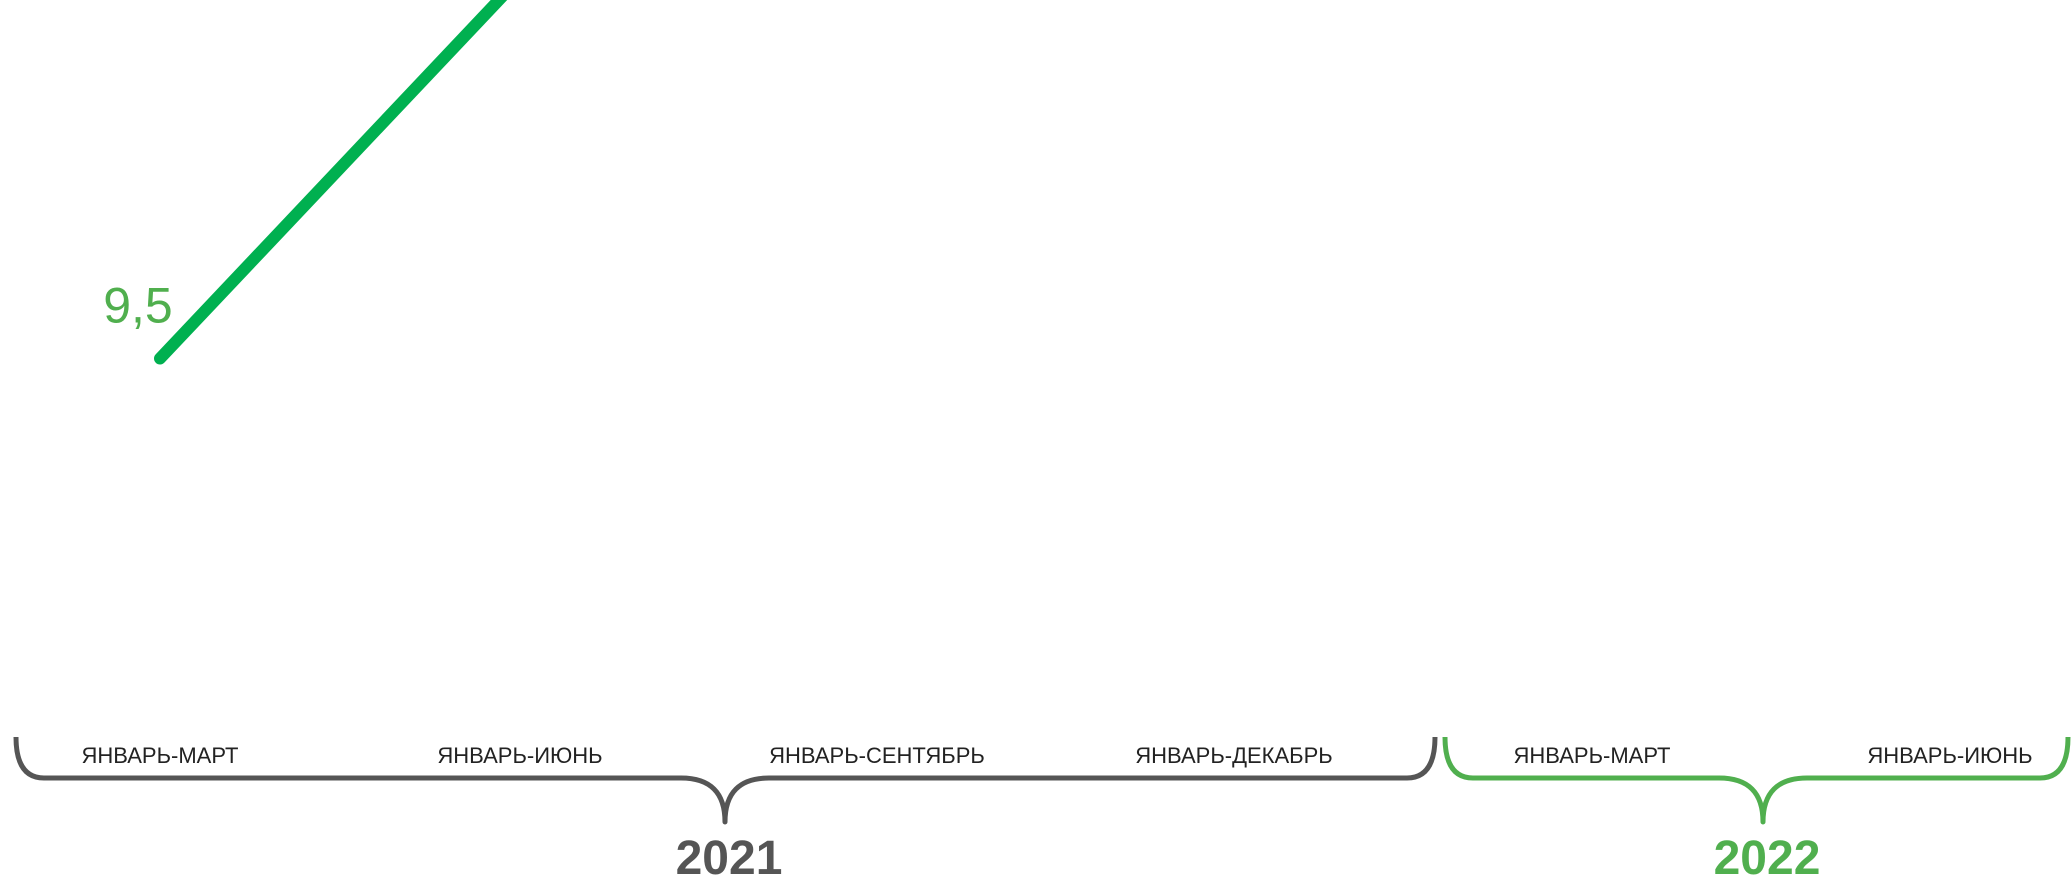 The height and width of the screenshot is (876, 2072). Describe the element at coordinates (729, 854) in the screenshot. I see `year-label-2021: 2021` at that location.